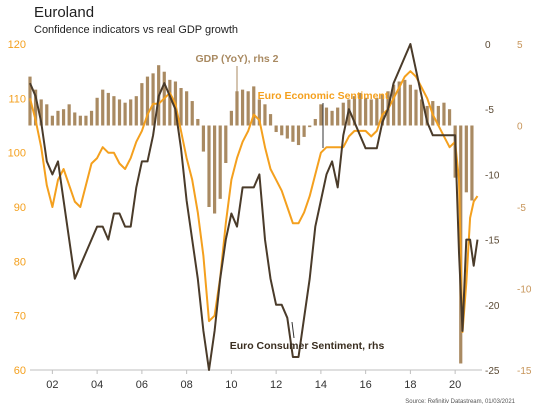 This screenshot has width=543, height=408. Describe the element at coordinates (20, 262) in the screenshot. I see `left-axis-tick-label: 80` at that location.